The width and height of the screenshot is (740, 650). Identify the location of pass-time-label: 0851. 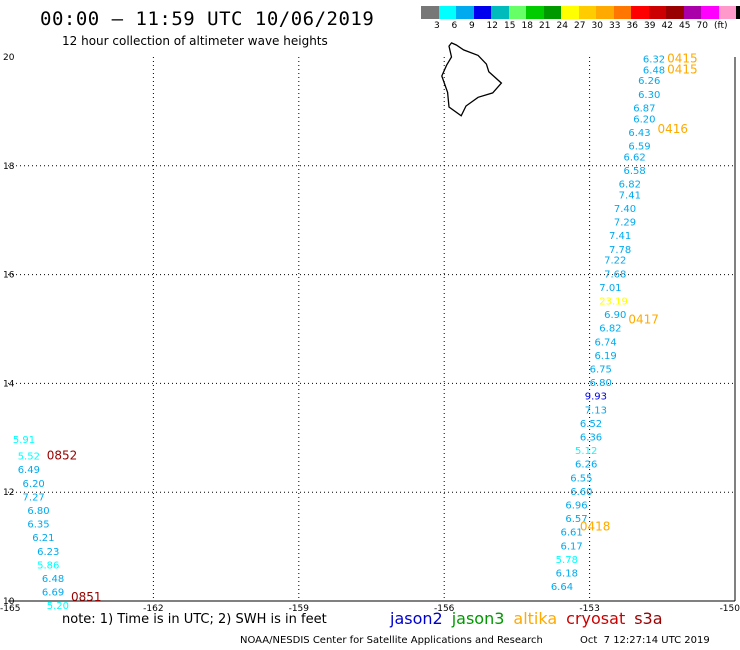
(86, 597).